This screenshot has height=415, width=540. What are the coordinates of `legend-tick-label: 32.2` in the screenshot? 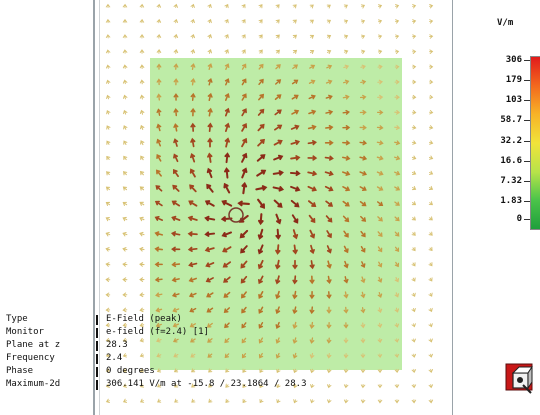 It's located at (511, 141).